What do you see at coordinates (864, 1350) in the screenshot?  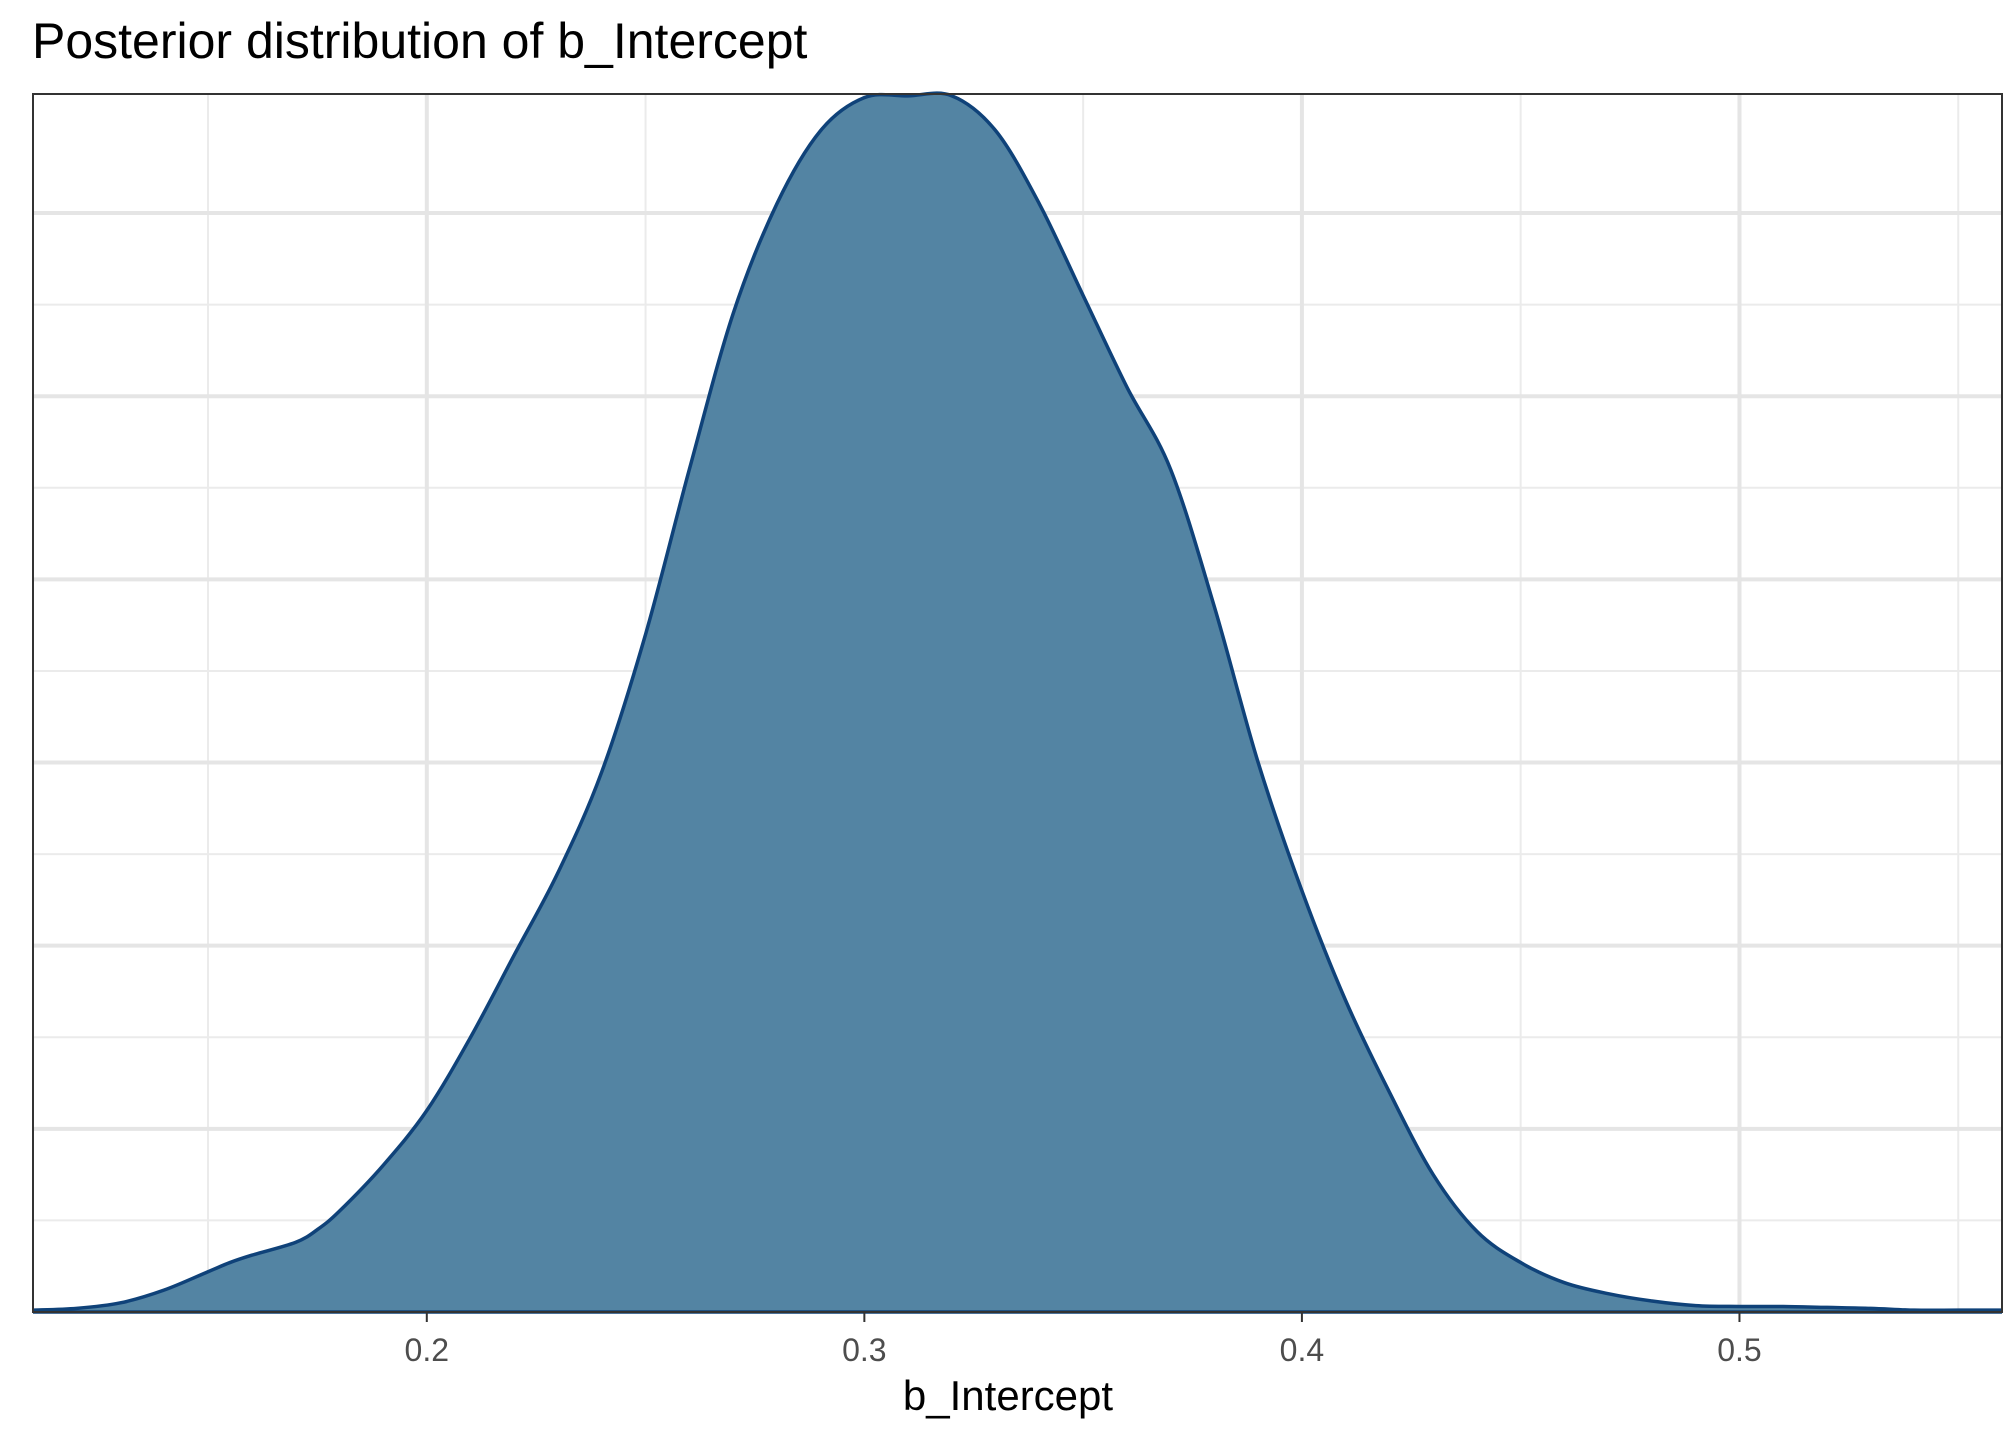 I see `x-tick-label: 0.3` at bounding box center [864, 1350].